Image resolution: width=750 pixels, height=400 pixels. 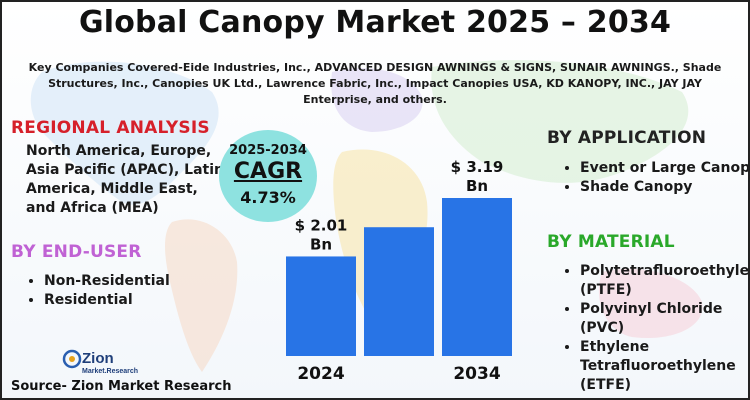 I want to click on cagr-years: 2025-2034, so click(x=268, y=150).